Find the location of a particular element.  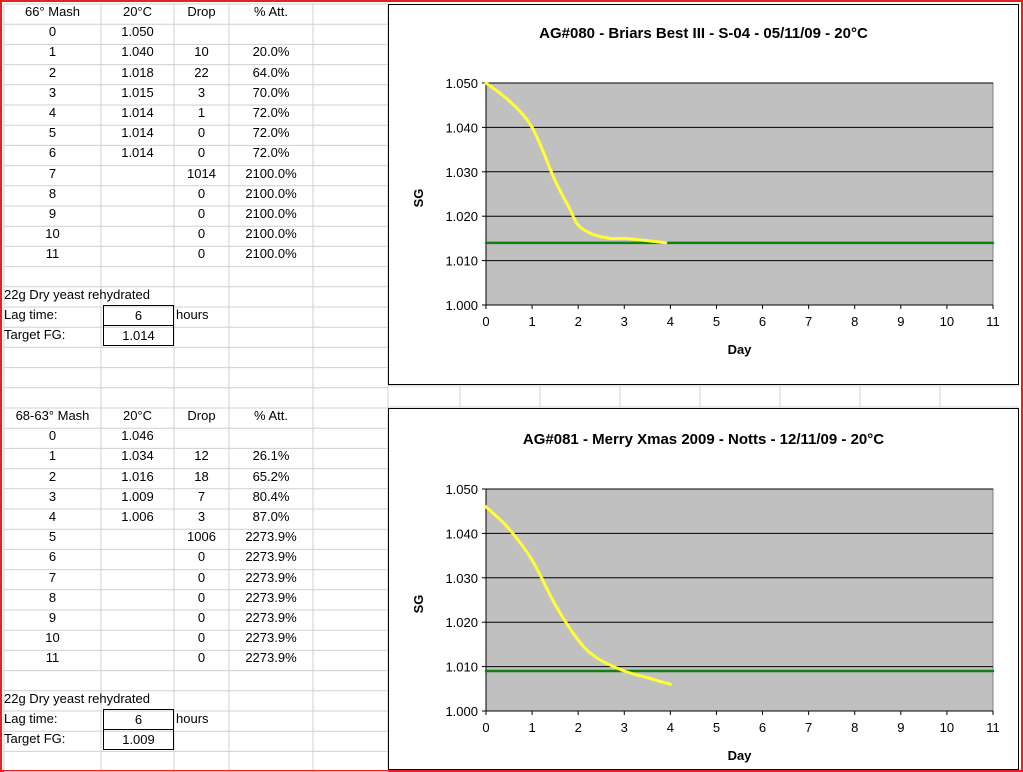

sg-cell: 1.016 is located at coordinates (137, 476).